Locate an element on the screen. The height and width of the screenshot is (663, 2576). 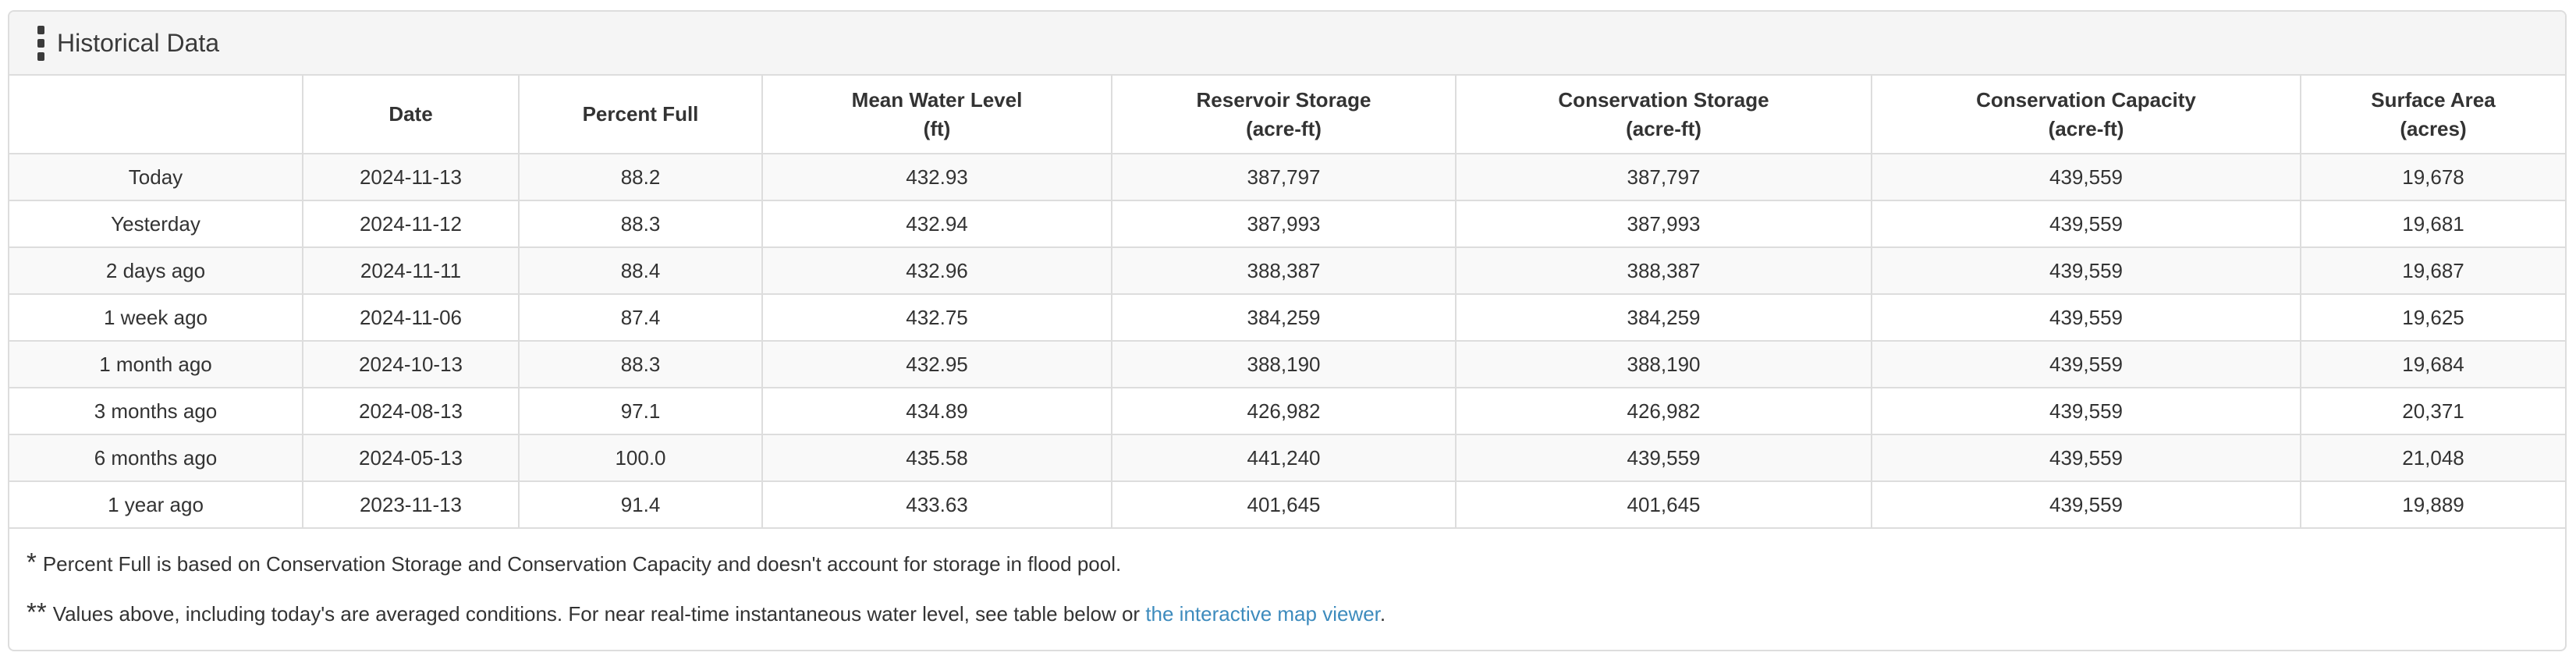
cell-reservoir-storage: 387,993 is located at coordinates (1284, 224).